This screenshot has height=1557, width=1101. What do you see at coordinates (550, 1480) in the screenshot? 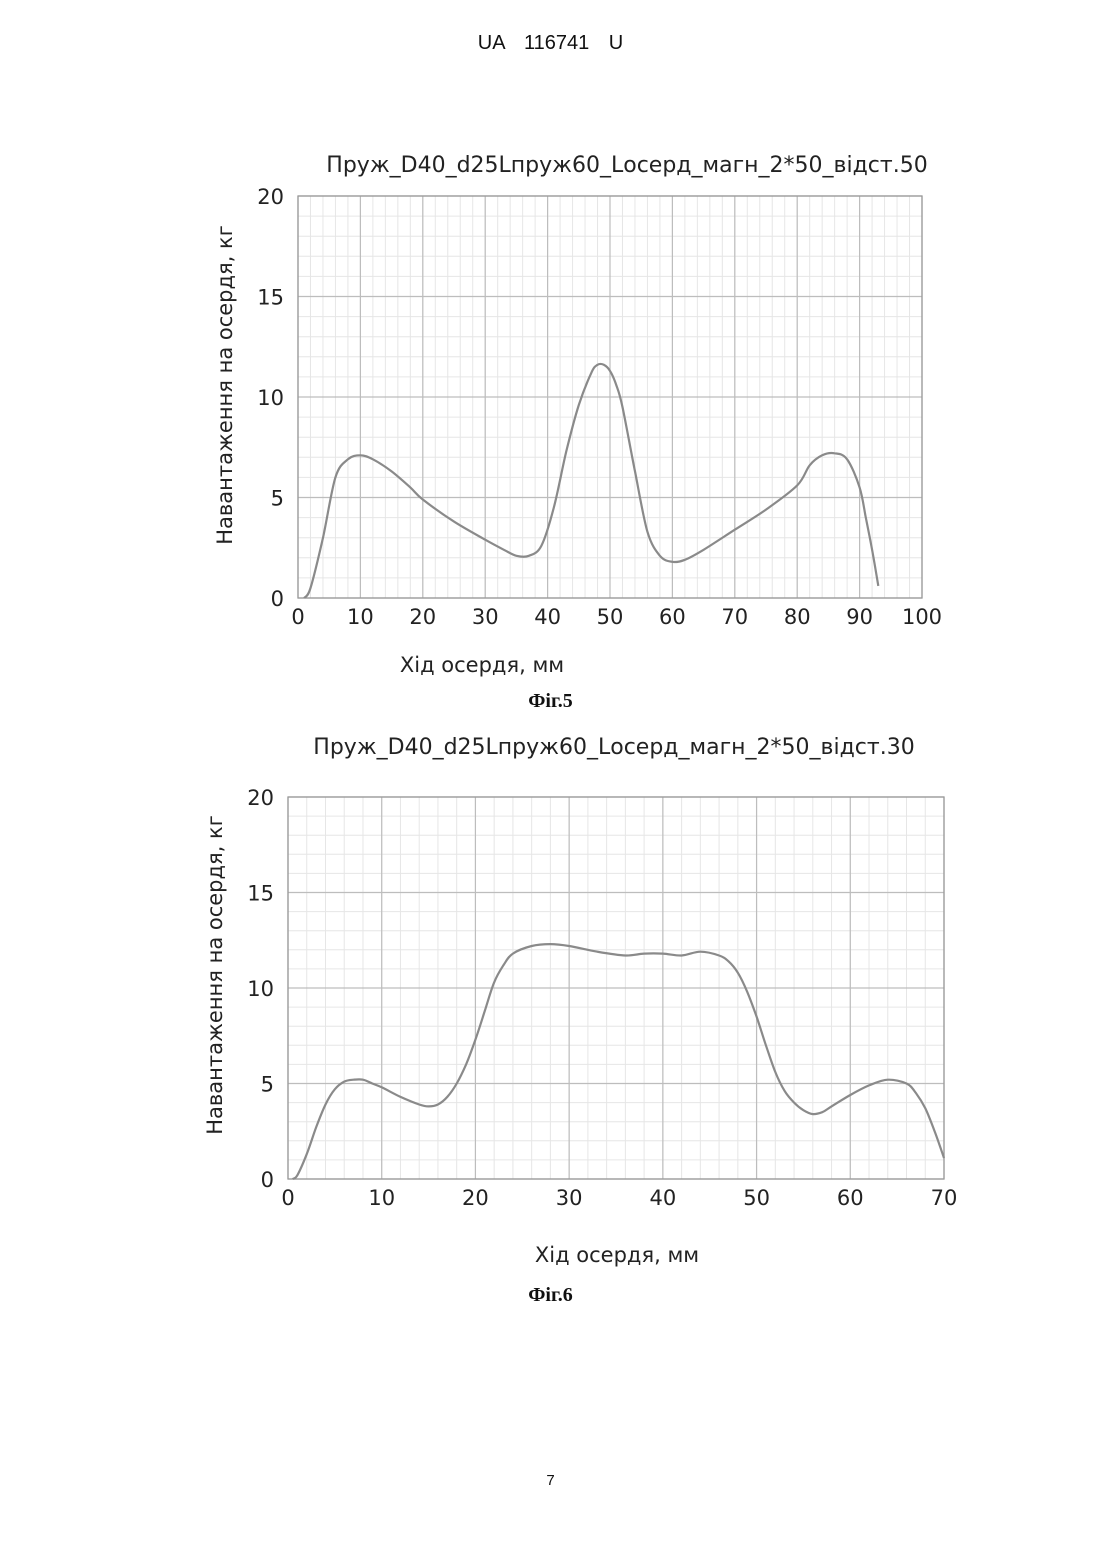
I see `page-number: 7` at bounding box center [550, 1480].